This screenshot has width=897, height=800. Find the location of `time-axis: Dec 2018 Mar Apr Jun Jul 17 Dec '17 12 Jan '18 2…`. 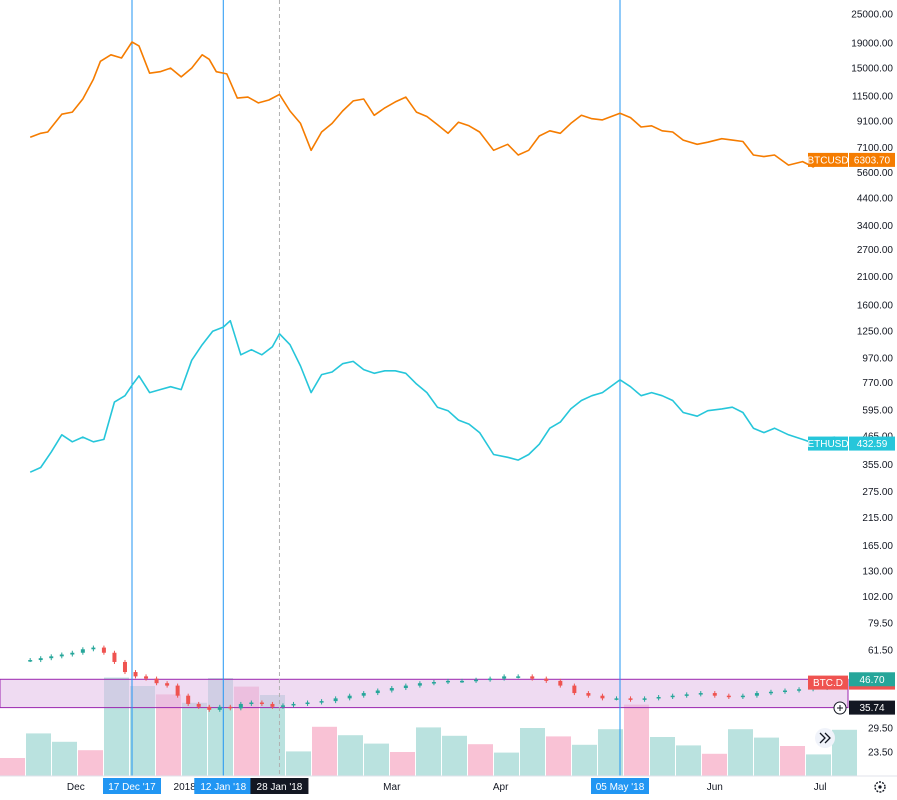

time-axis: Dec 2018 Mar Apr Jun Jul 17 Dec '17 12 Jan '18 2… is located at coordinates (448, 784).